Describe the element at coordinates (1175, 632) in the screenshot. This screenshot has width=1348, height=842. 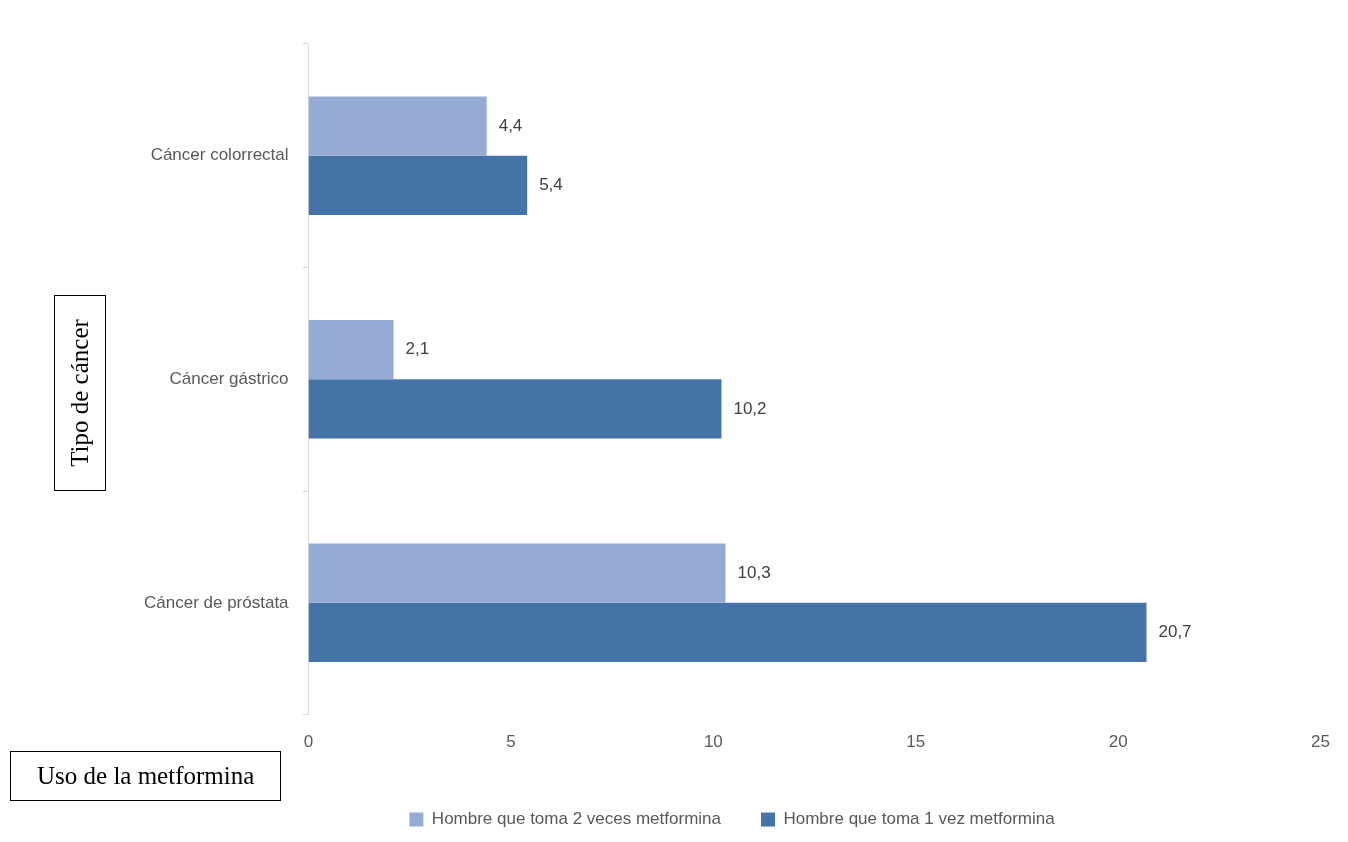
I see `data-label: 20,7` at that location.